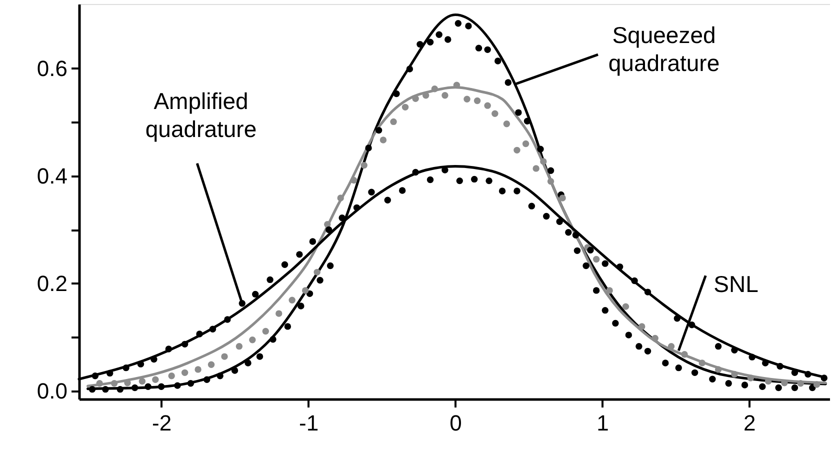 This screenshot has width=833, height=455. Describe the element at coordinates (52, 283) in the screenshot. I see `y-tick-label: 0.2` at that location.